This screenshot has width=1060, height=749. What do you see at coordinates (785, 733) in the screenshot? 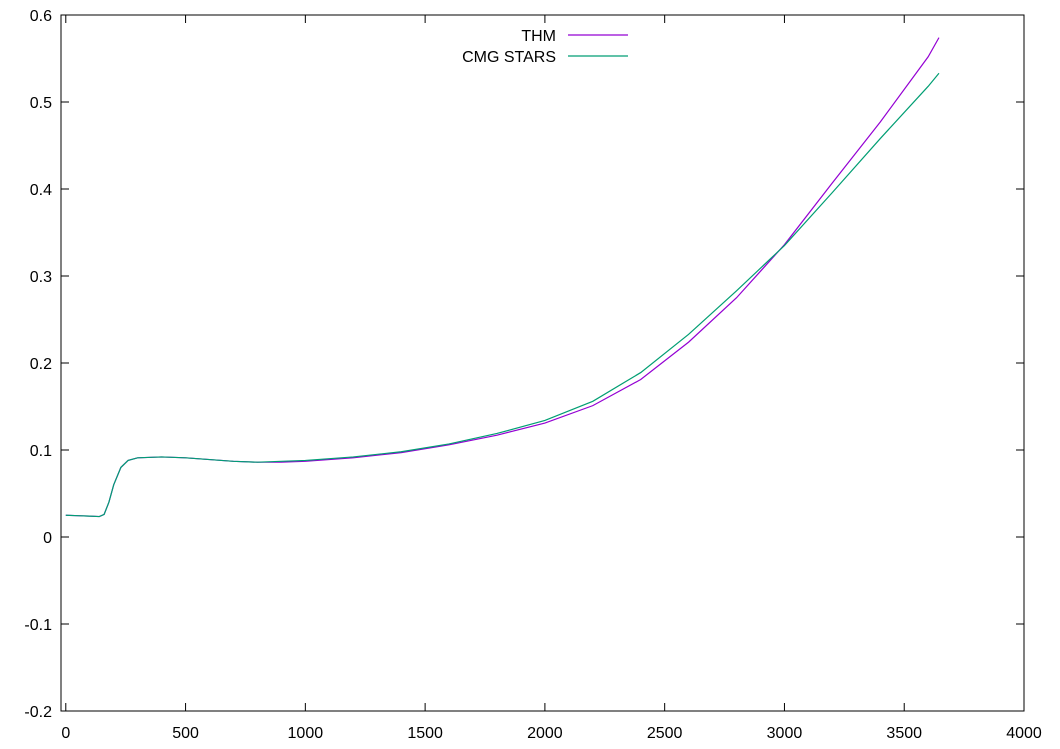
I see `x-tick-label: 3000` at bounding box center [785, 733].